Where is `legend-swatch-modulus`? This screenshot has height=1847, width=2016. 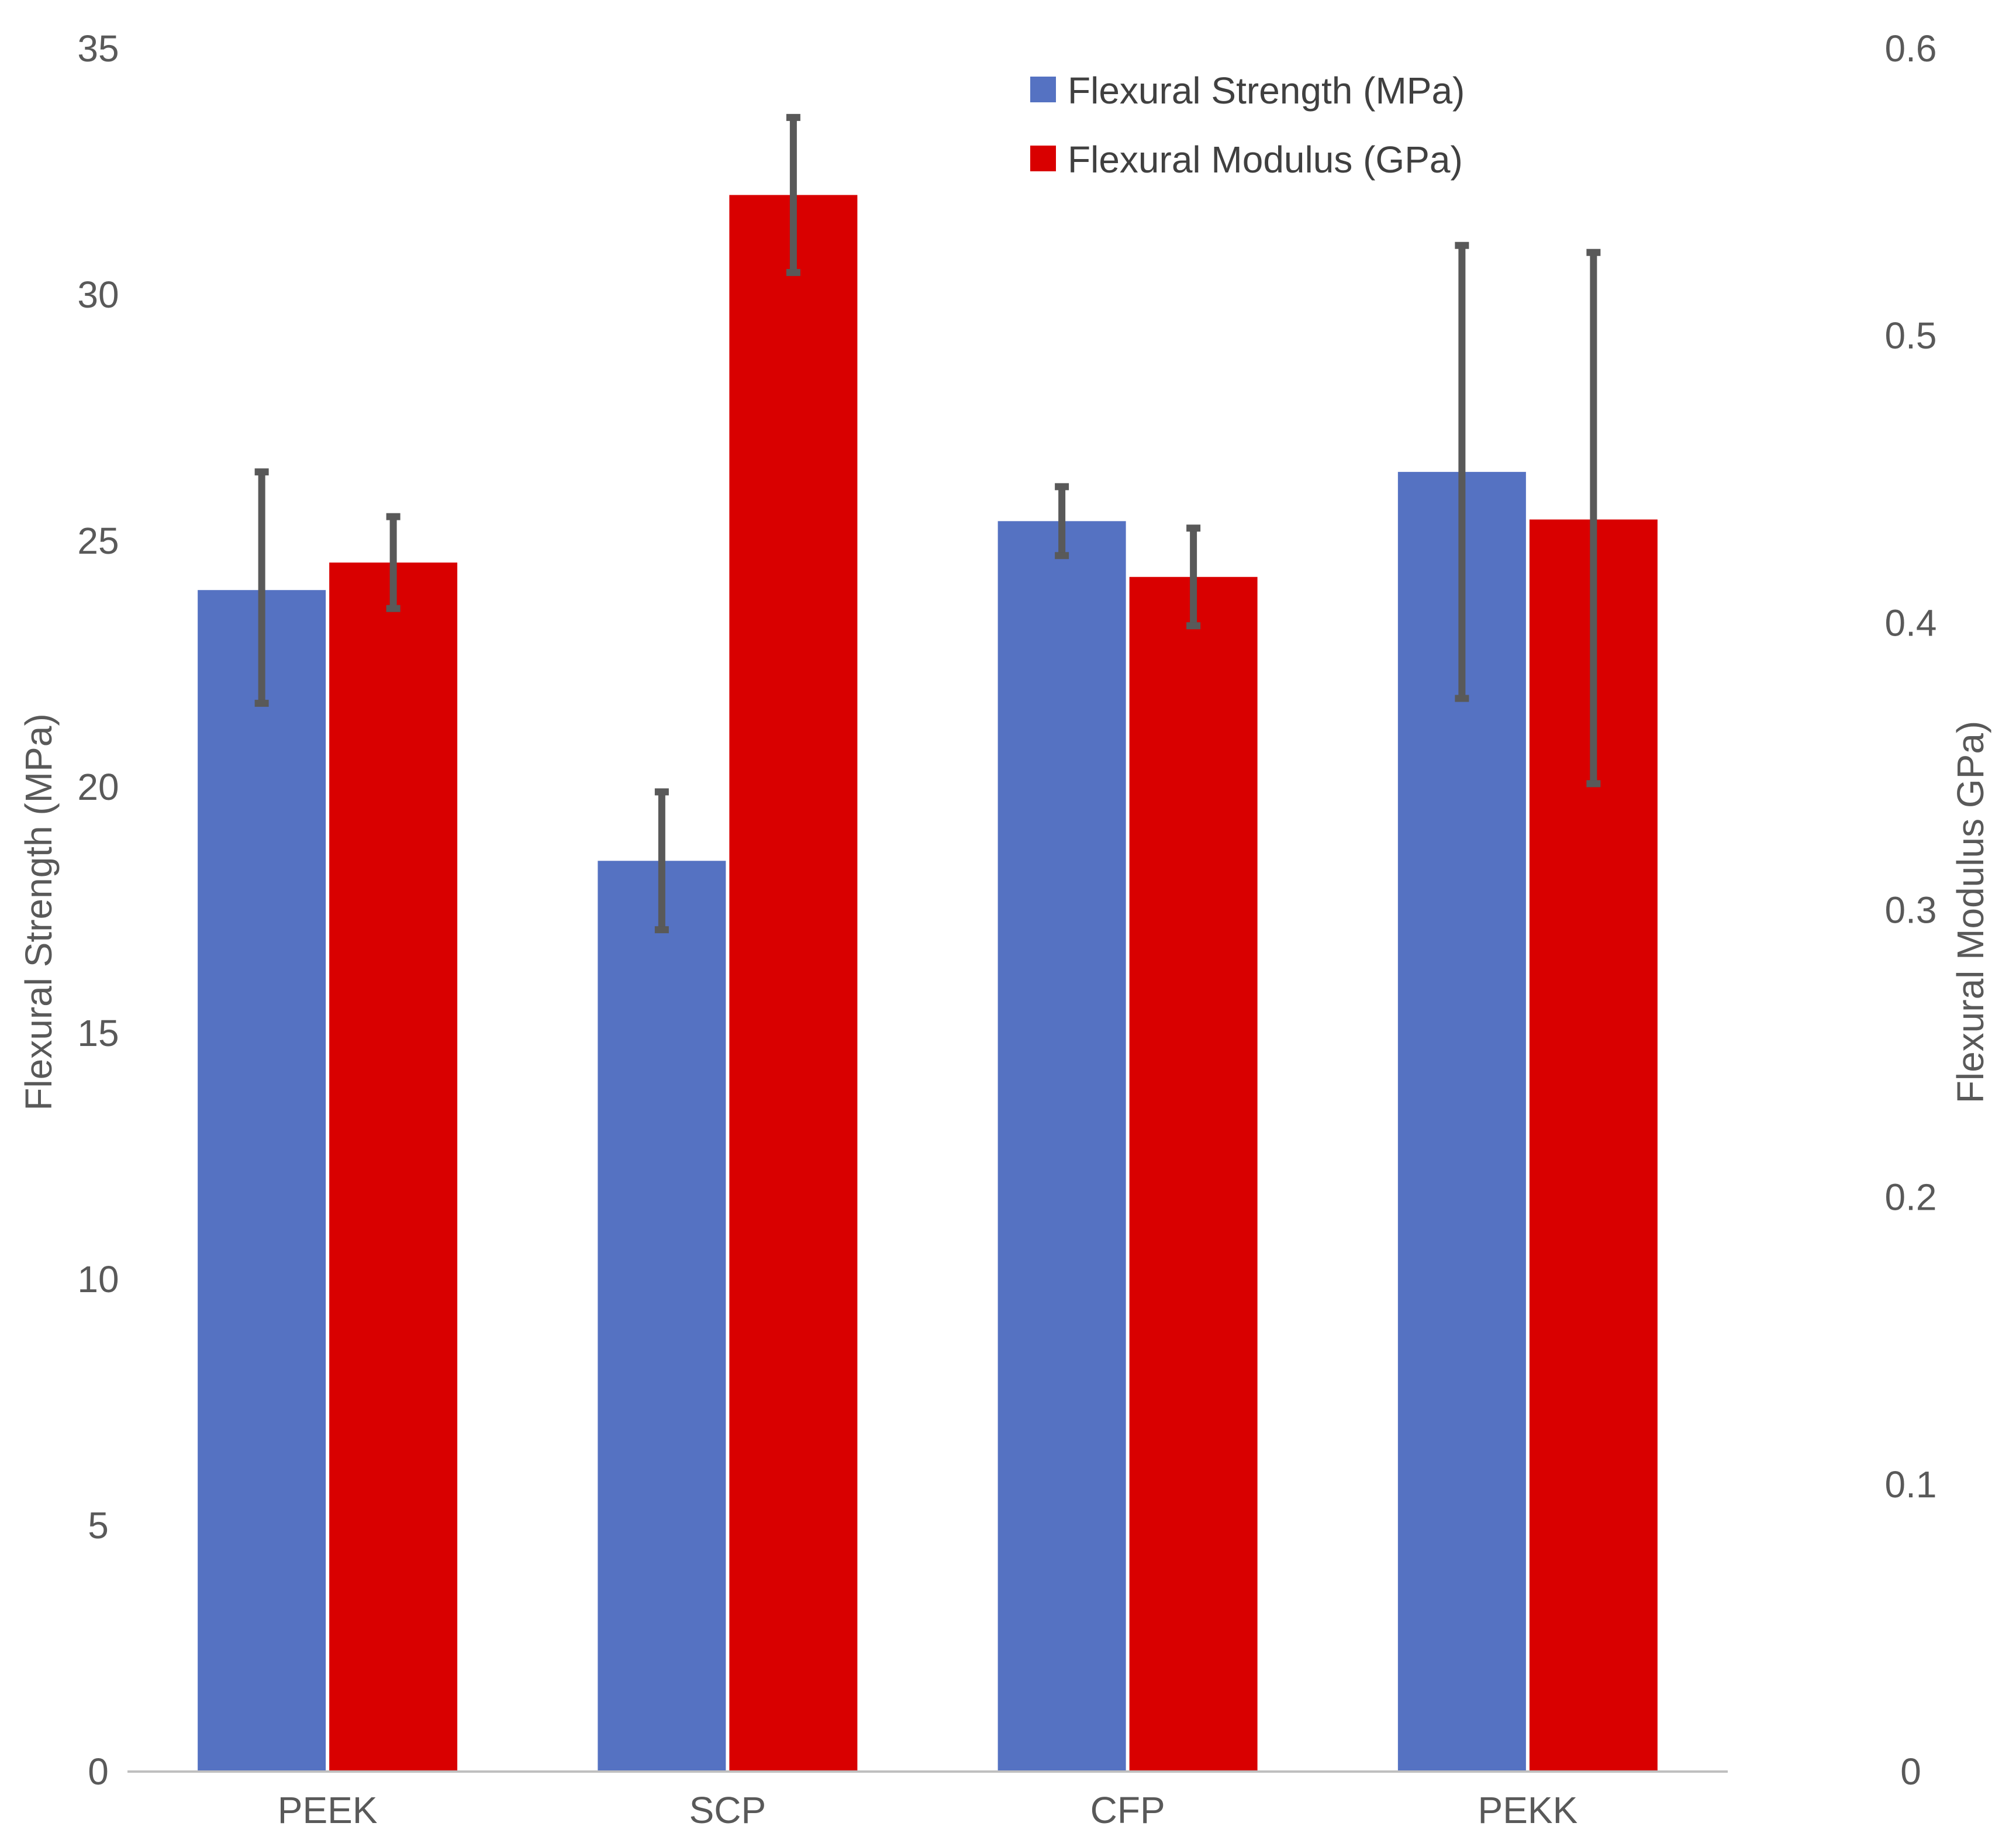 legend-swatch-modulus is located at coordinates (1043, 159).